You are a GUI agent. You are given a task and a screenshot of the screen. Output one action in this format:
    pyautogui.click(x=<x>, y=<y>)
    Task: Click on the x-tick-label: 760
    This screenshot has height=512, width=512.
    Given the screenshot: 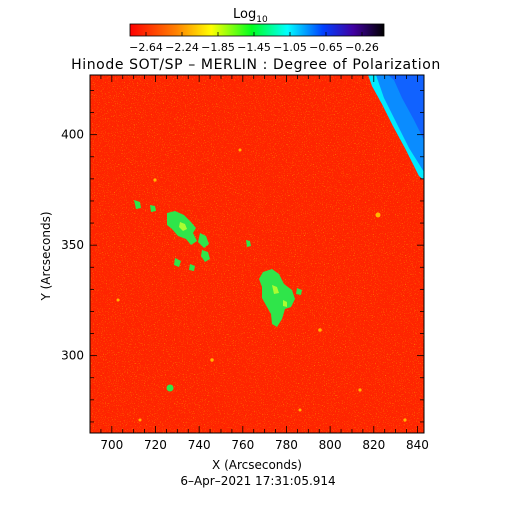 What is the action you would take?
    pyautogui.click(x=242, y=445)
    